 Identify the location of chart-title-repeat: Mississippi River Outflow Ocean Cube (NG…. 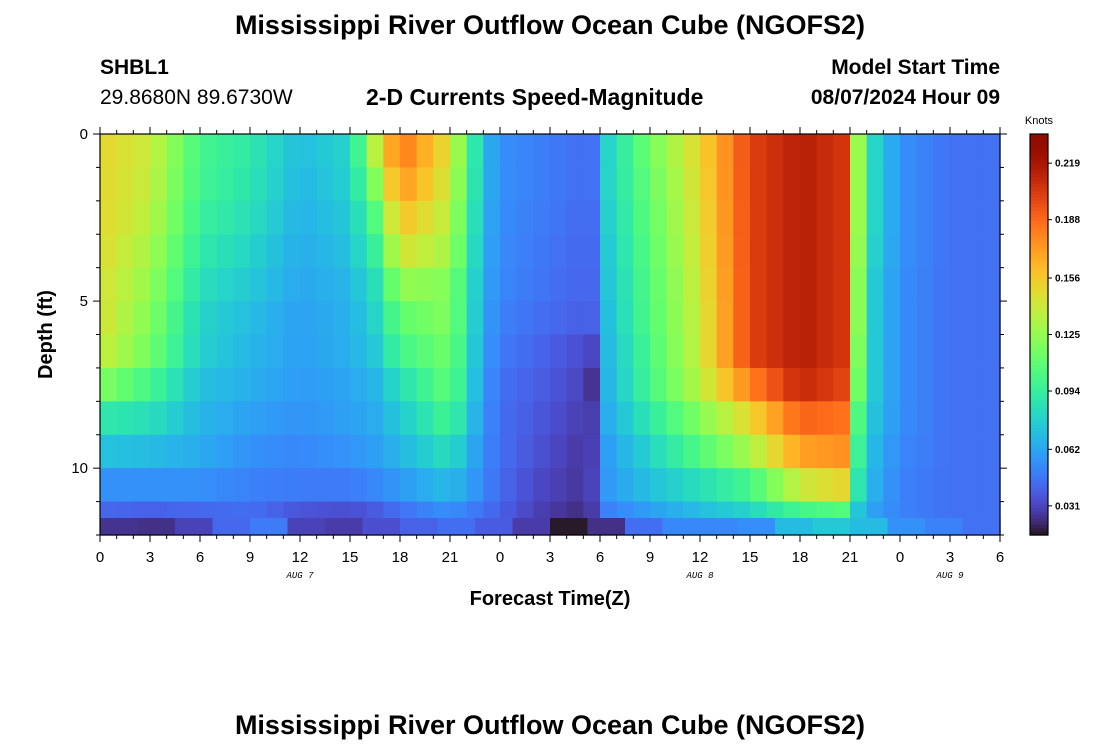
(550, 725).